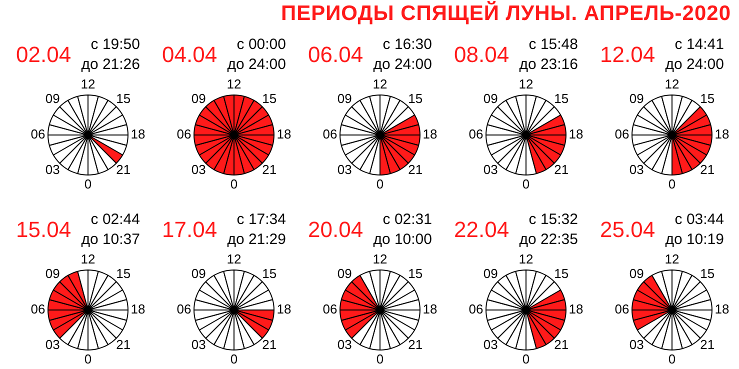  What do you see at coordinates (628, 55) in the screenshot?
I see `chart-title: 12.04` at bounding box center [628, 55].